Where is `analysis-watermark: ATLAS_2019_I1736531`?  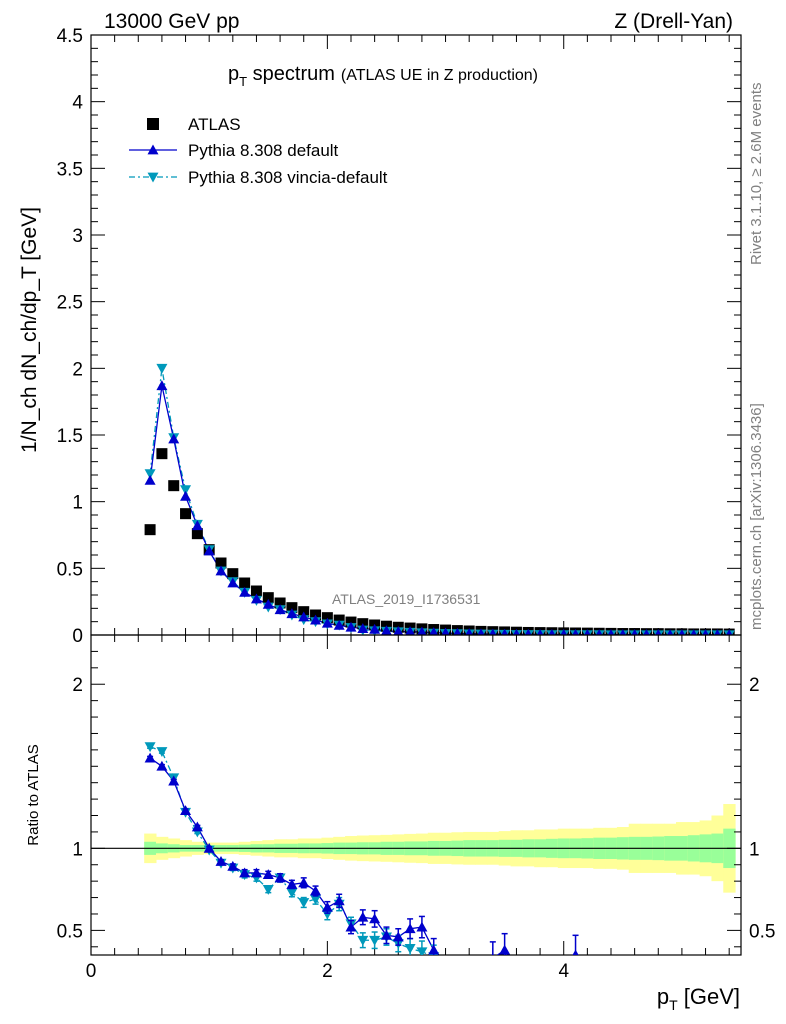
analysis-watermark: ATLAS_2019_I1736531 is located at coordinates (406, 599).